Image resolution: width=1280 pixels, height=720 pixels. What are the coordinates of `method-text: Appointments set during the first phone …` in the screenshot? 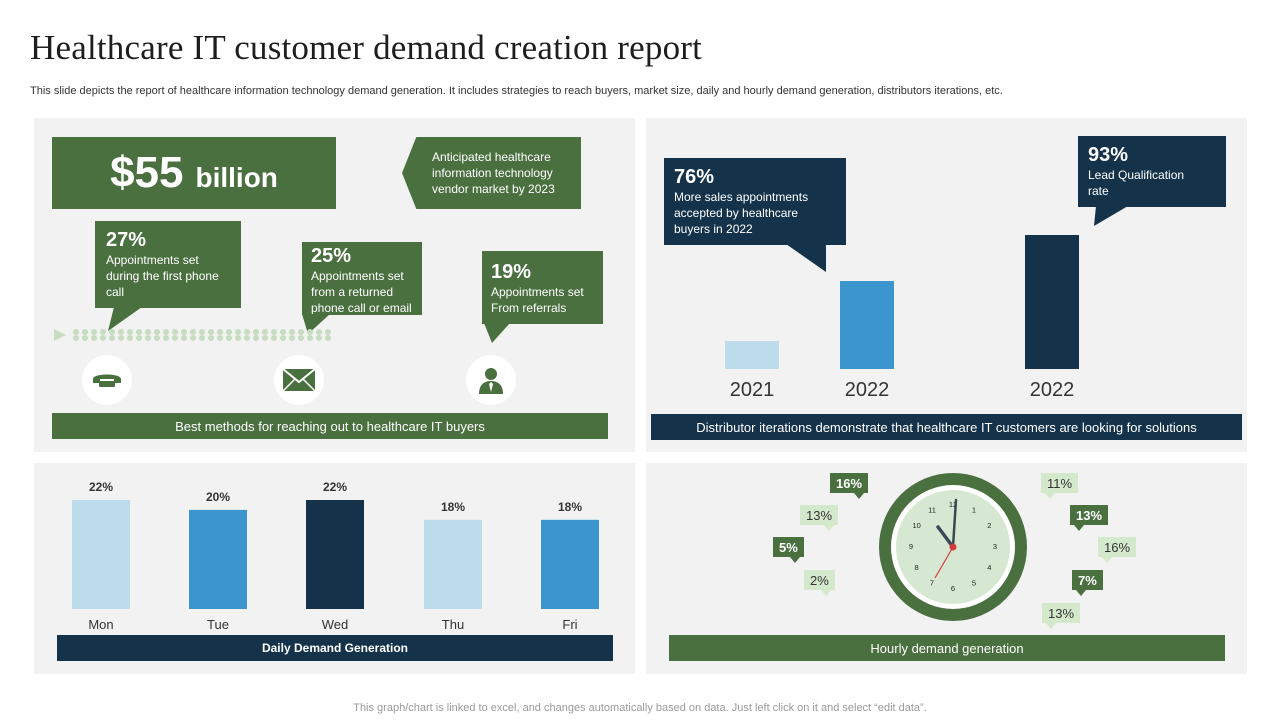 It's located at (162, 276).